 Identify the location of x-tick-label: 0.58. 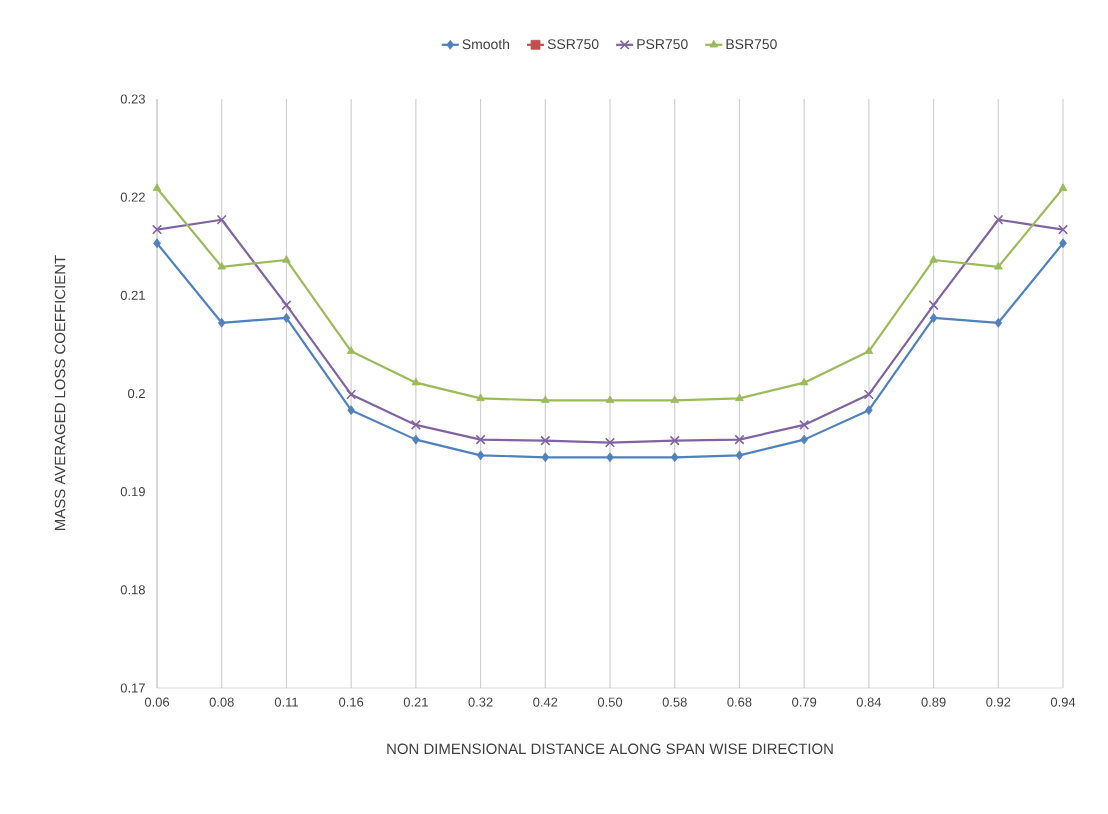
(674, 702).